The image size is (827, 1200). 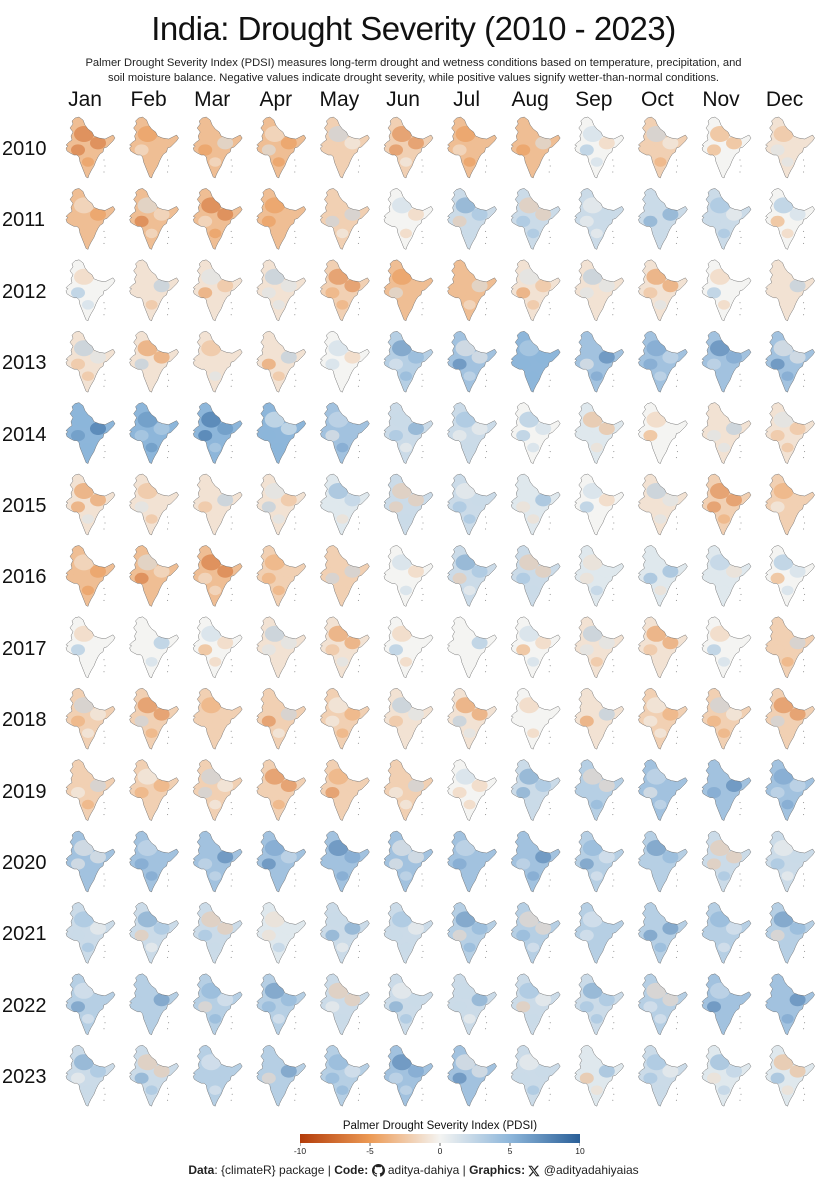 I want to click on credits-data-value: : {climateR} package |, so click(x=274, y=1170).